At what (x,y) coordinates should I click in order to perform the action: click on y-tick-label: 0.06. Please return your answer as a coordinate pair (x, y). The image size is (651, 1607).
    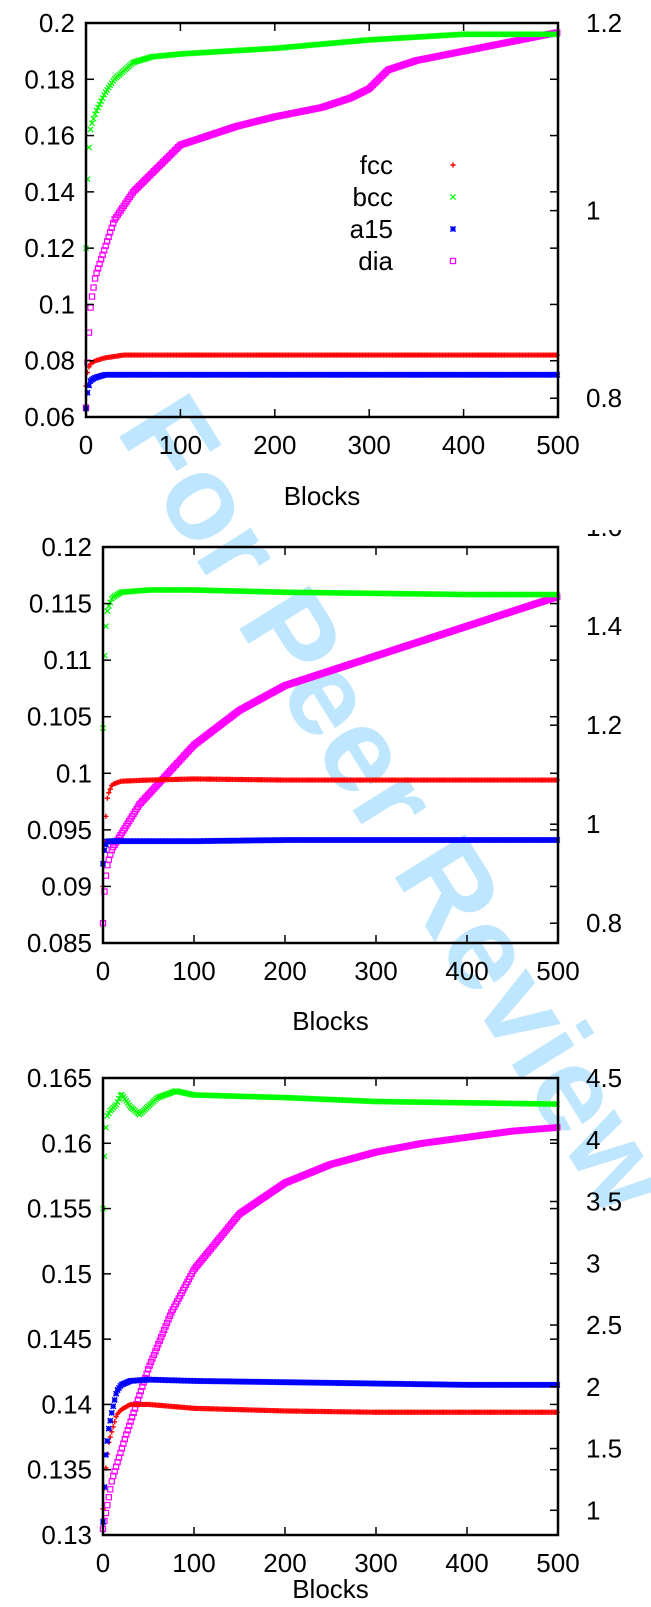
    Looking at the image, I should click on (49, 417).